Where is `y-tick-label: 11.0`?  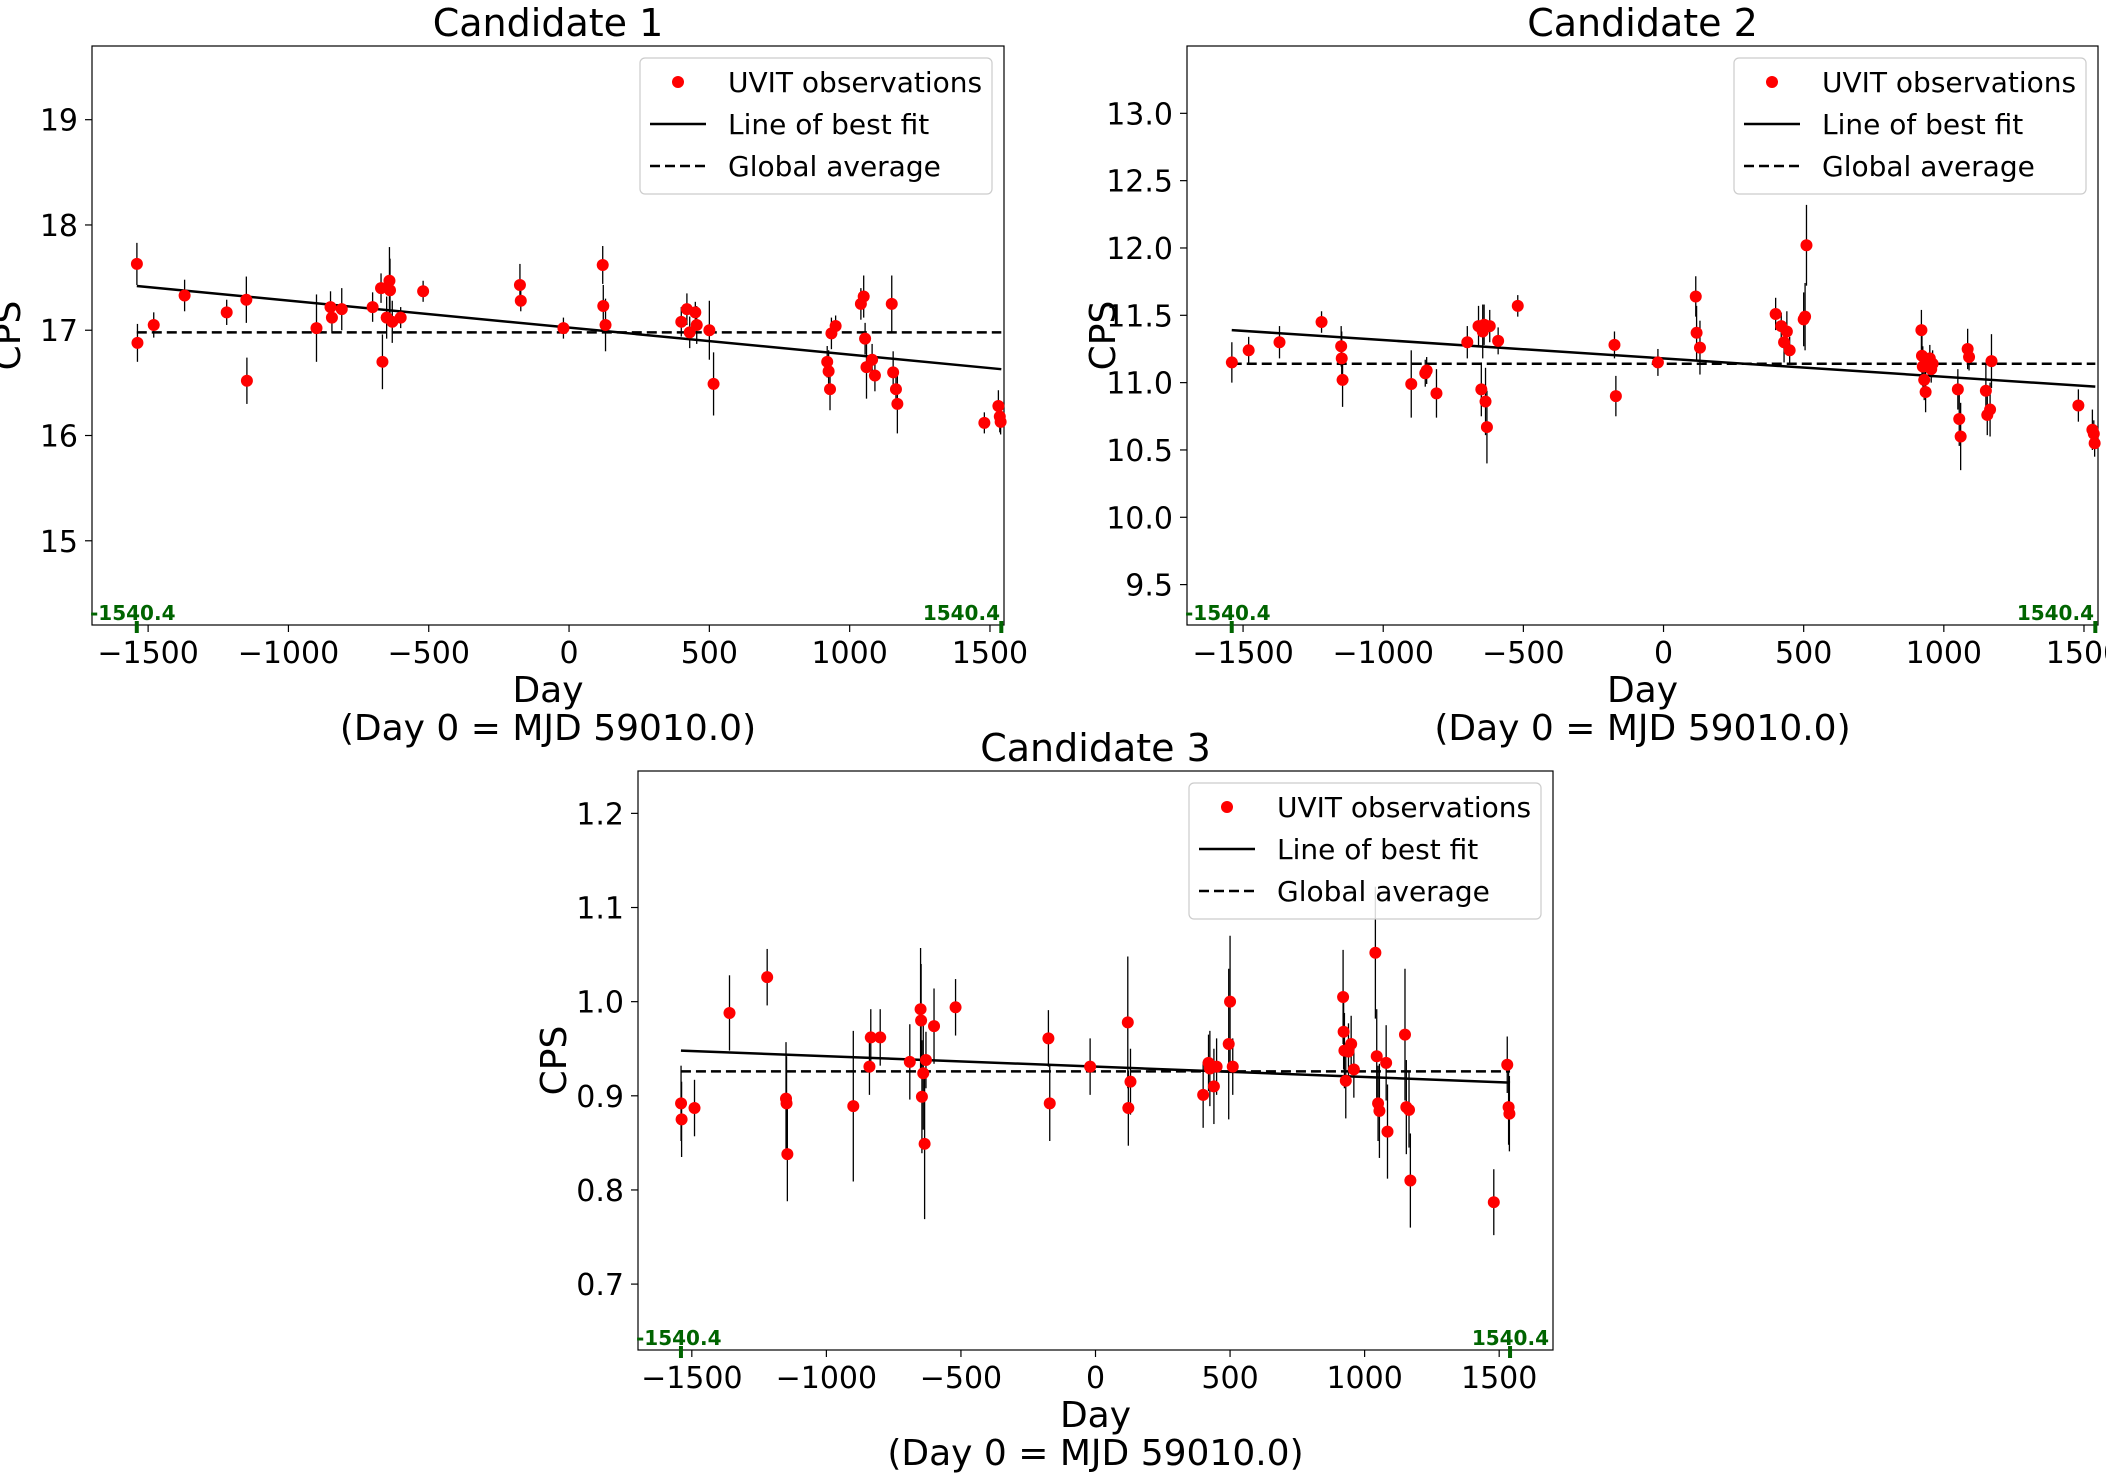
y-tick-label: 11.0 is located at coordinates (1139, 384).